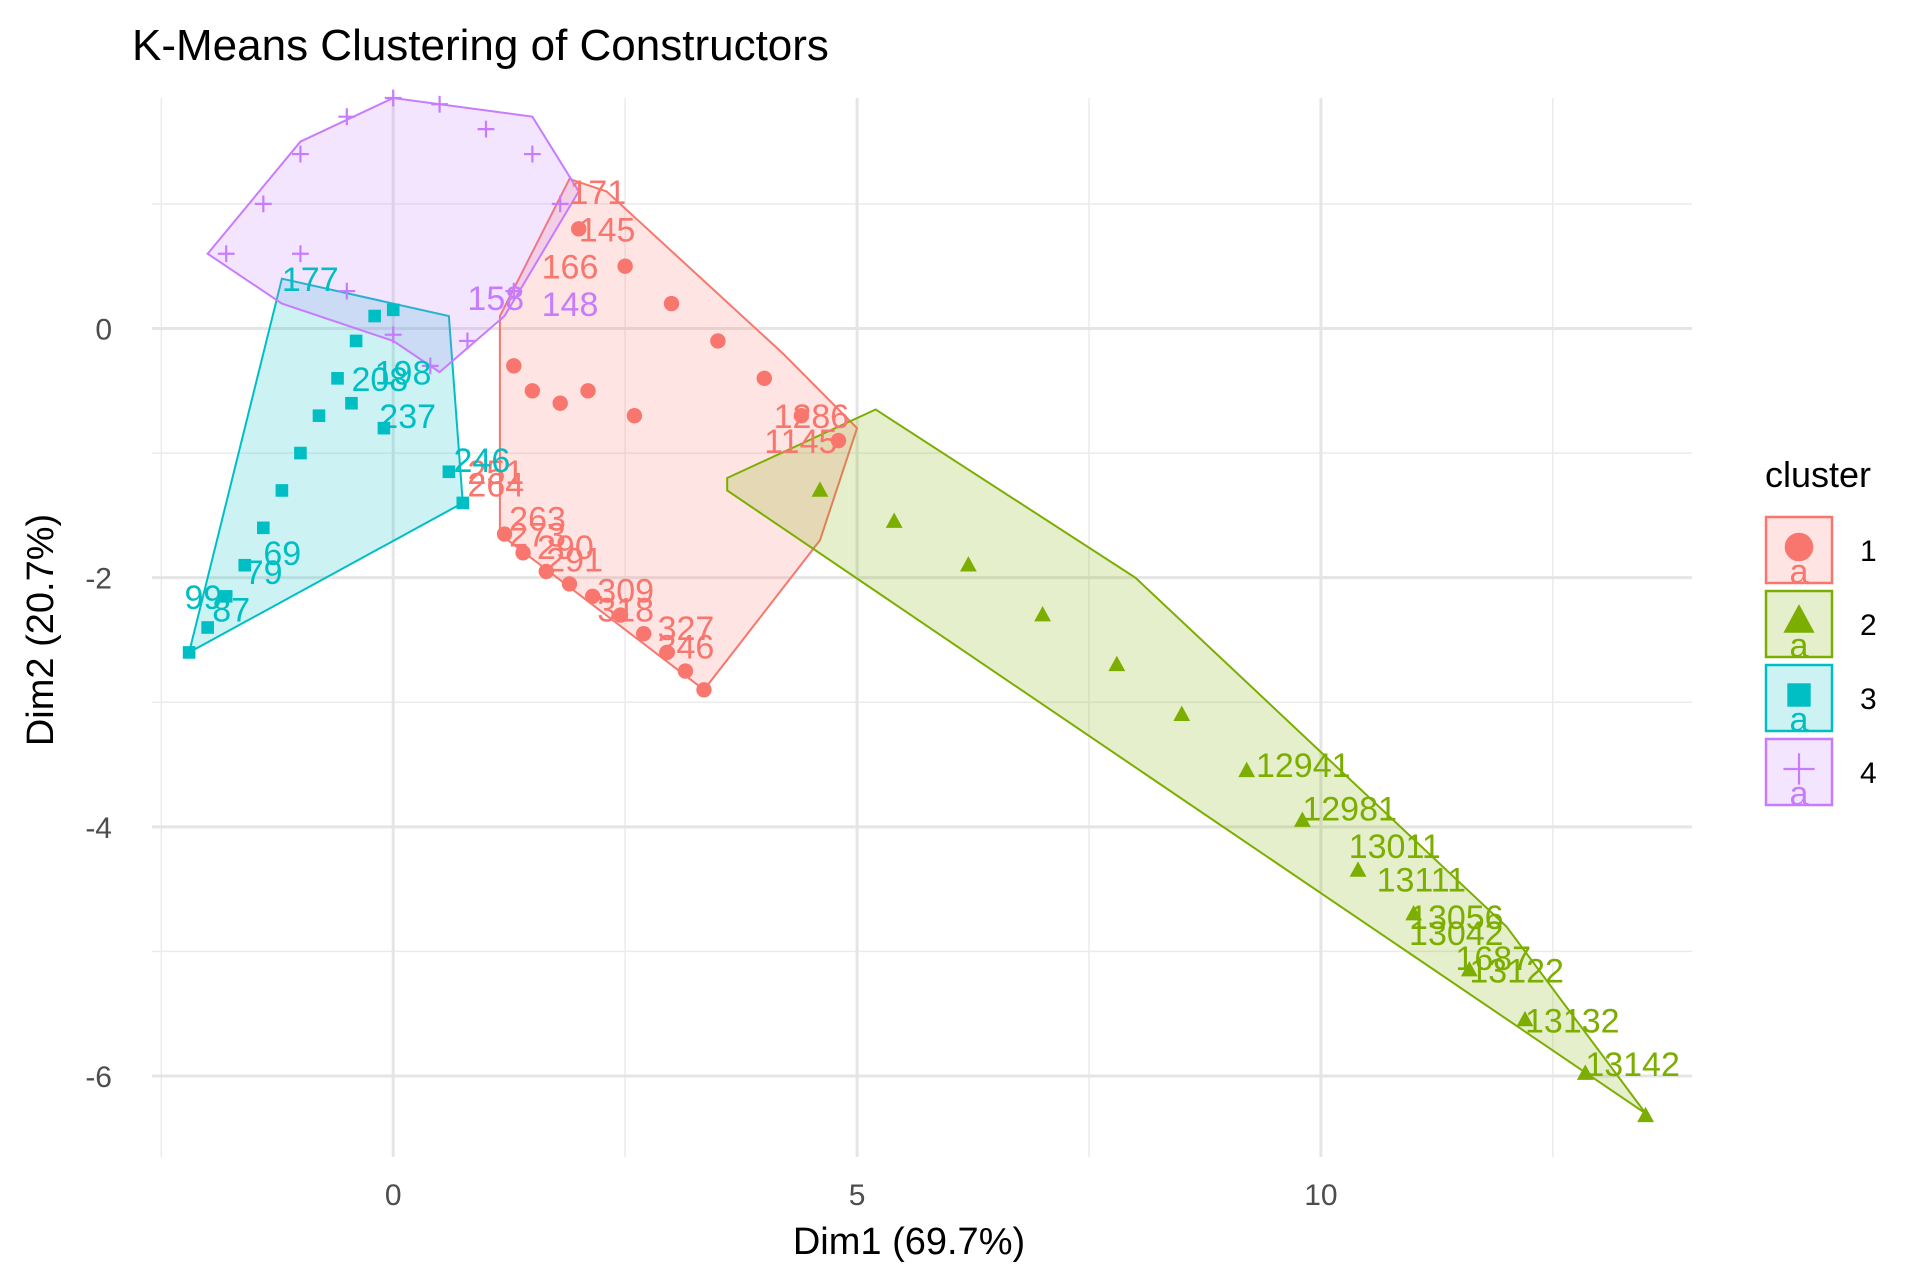 The width and height of the screenshot is (1921, 1280). I want to click on cluster-1-point-label: 309, so click(625, 592).